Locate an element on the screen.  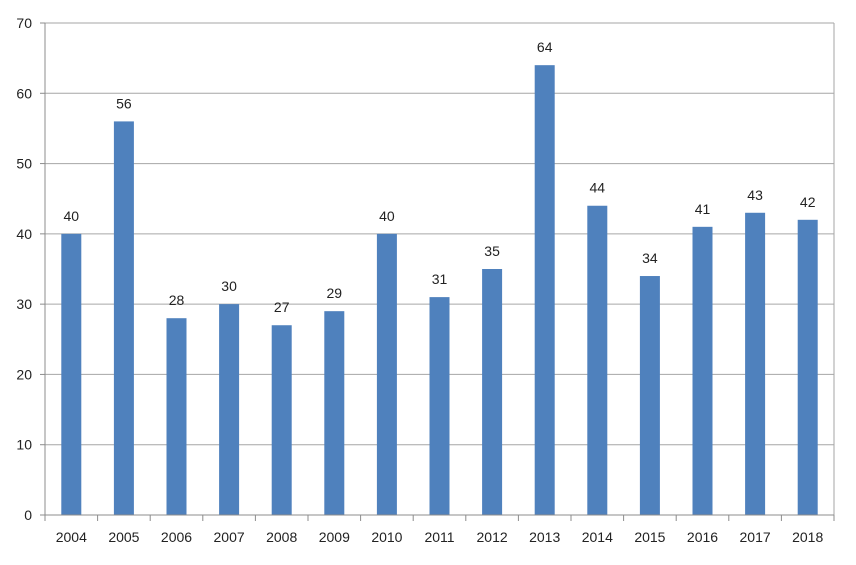
x-tick-label: 2013 is located at coordinates (544, 537).